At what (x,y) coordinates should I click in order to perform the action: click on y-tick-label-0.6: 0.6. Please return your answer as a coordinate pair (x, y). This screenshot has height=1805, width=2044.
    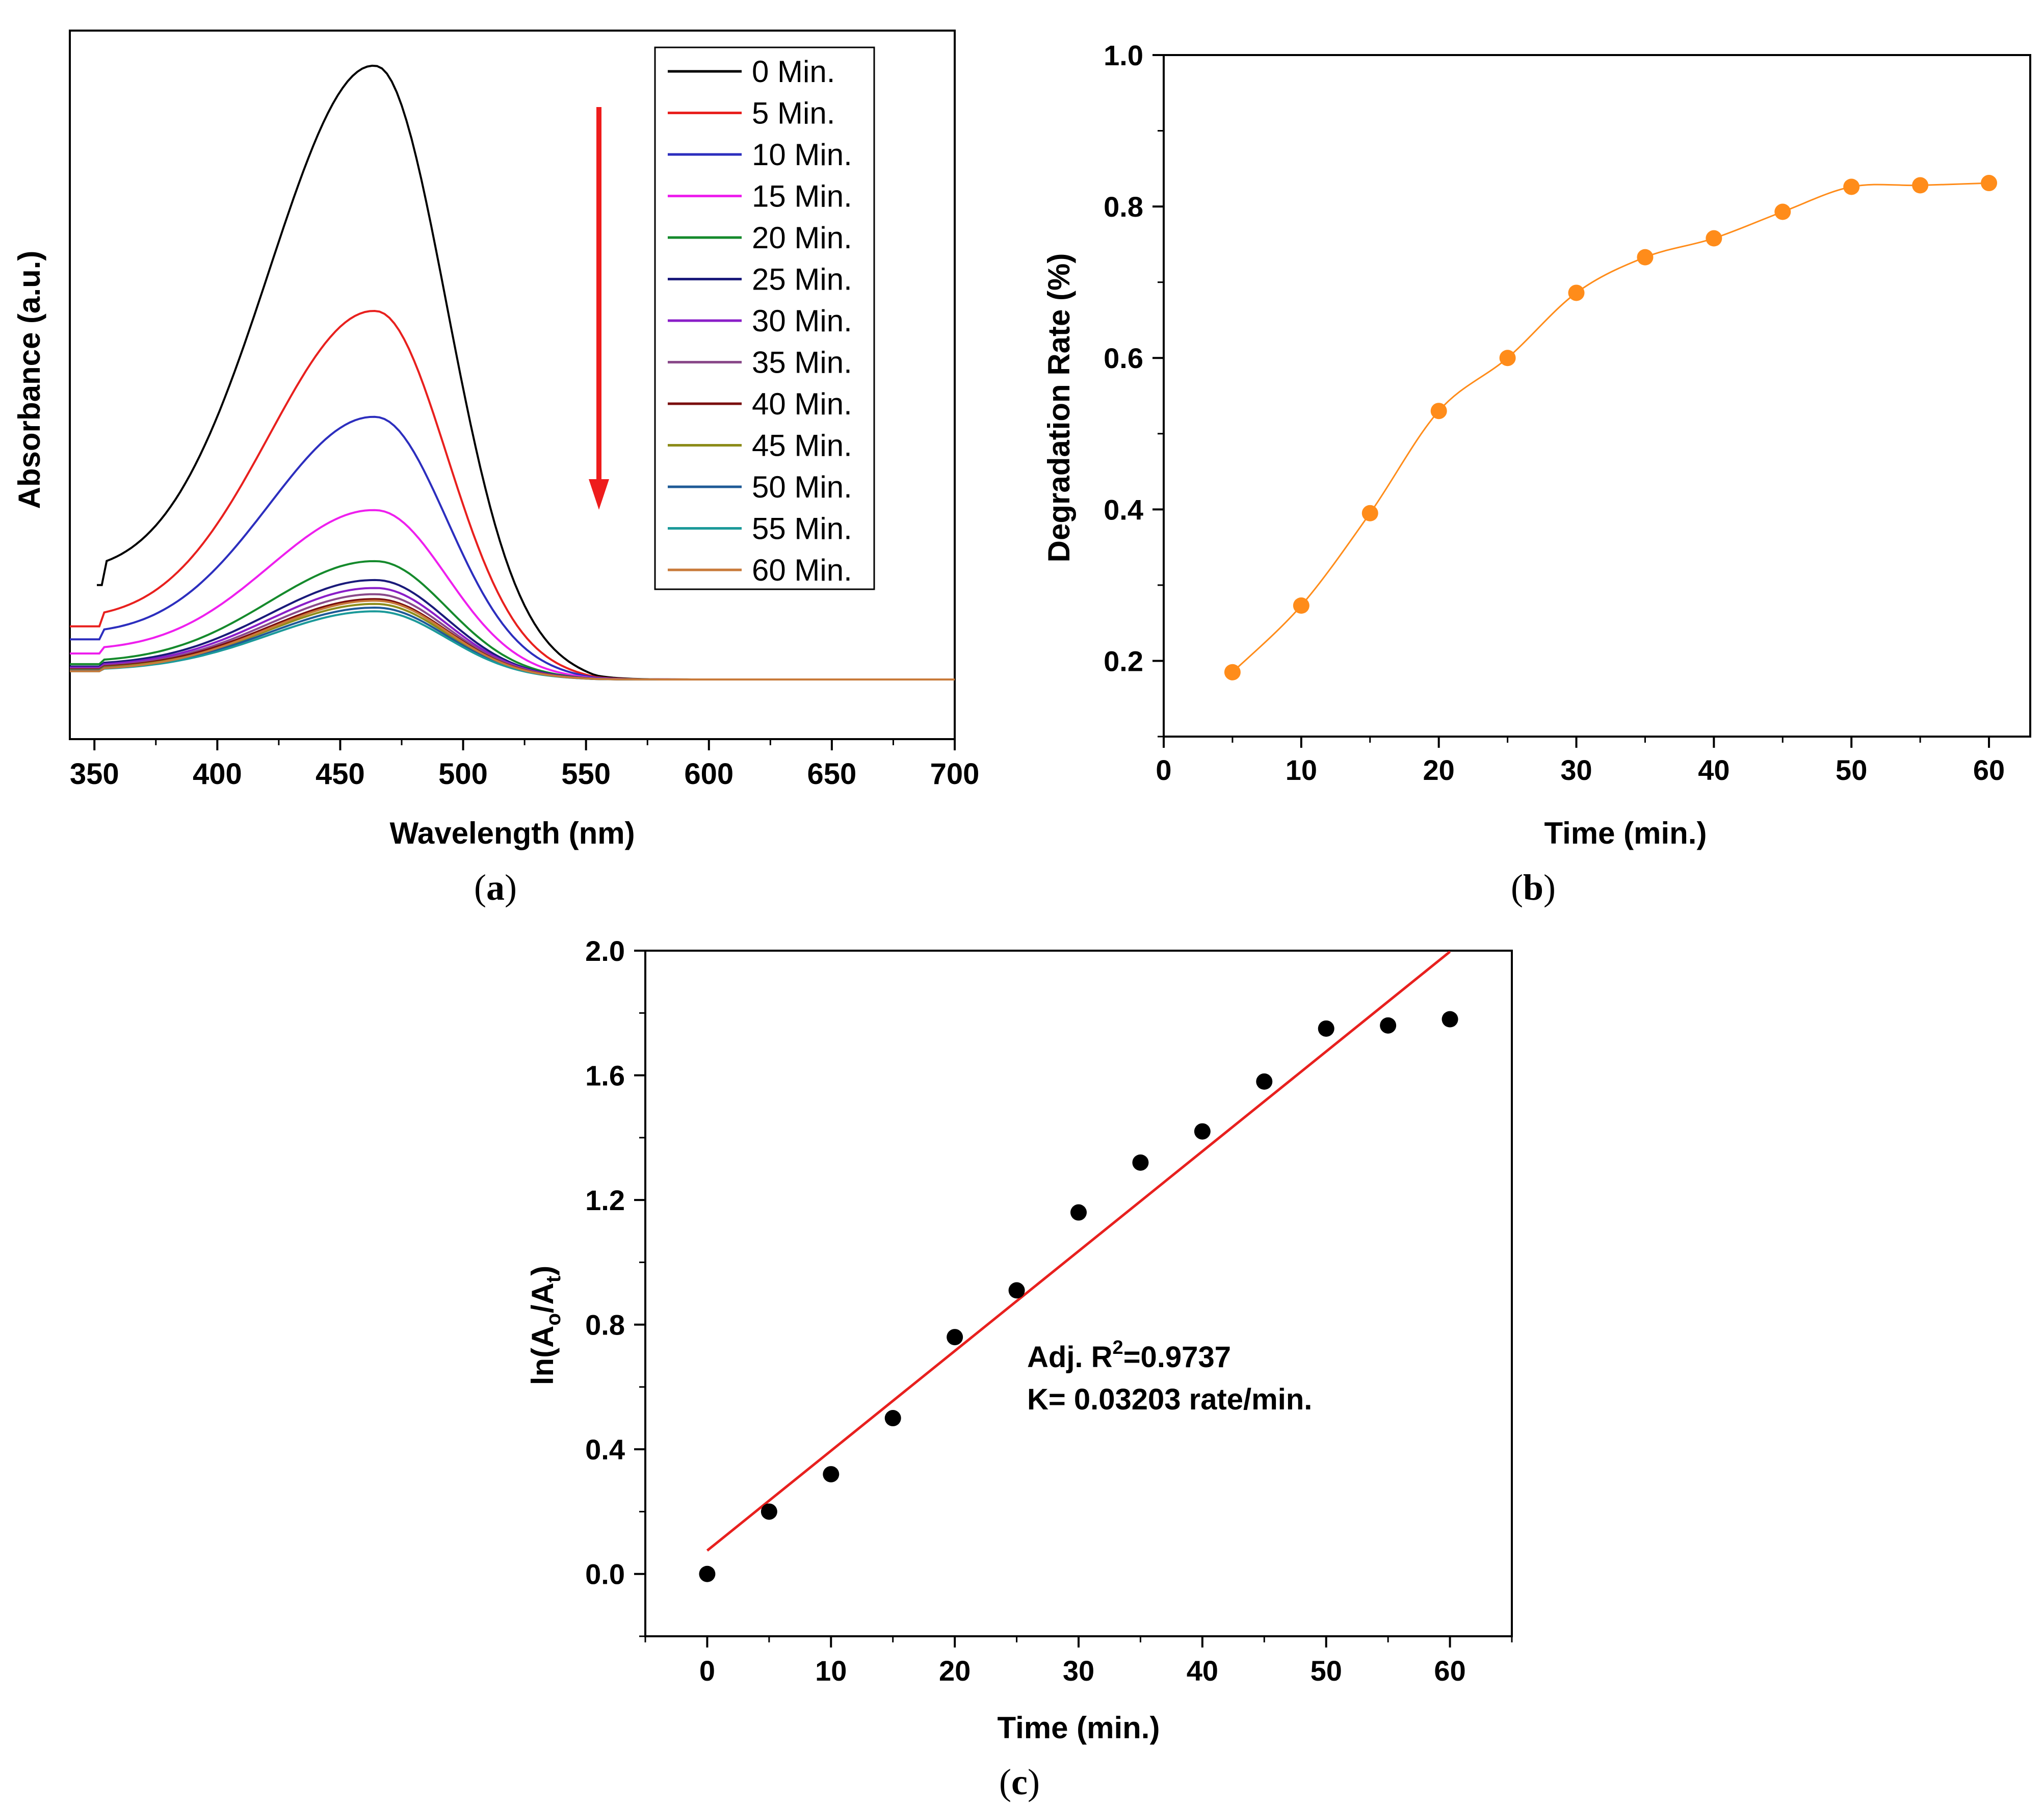
    Looking at the image, I should click on (1123, 358).